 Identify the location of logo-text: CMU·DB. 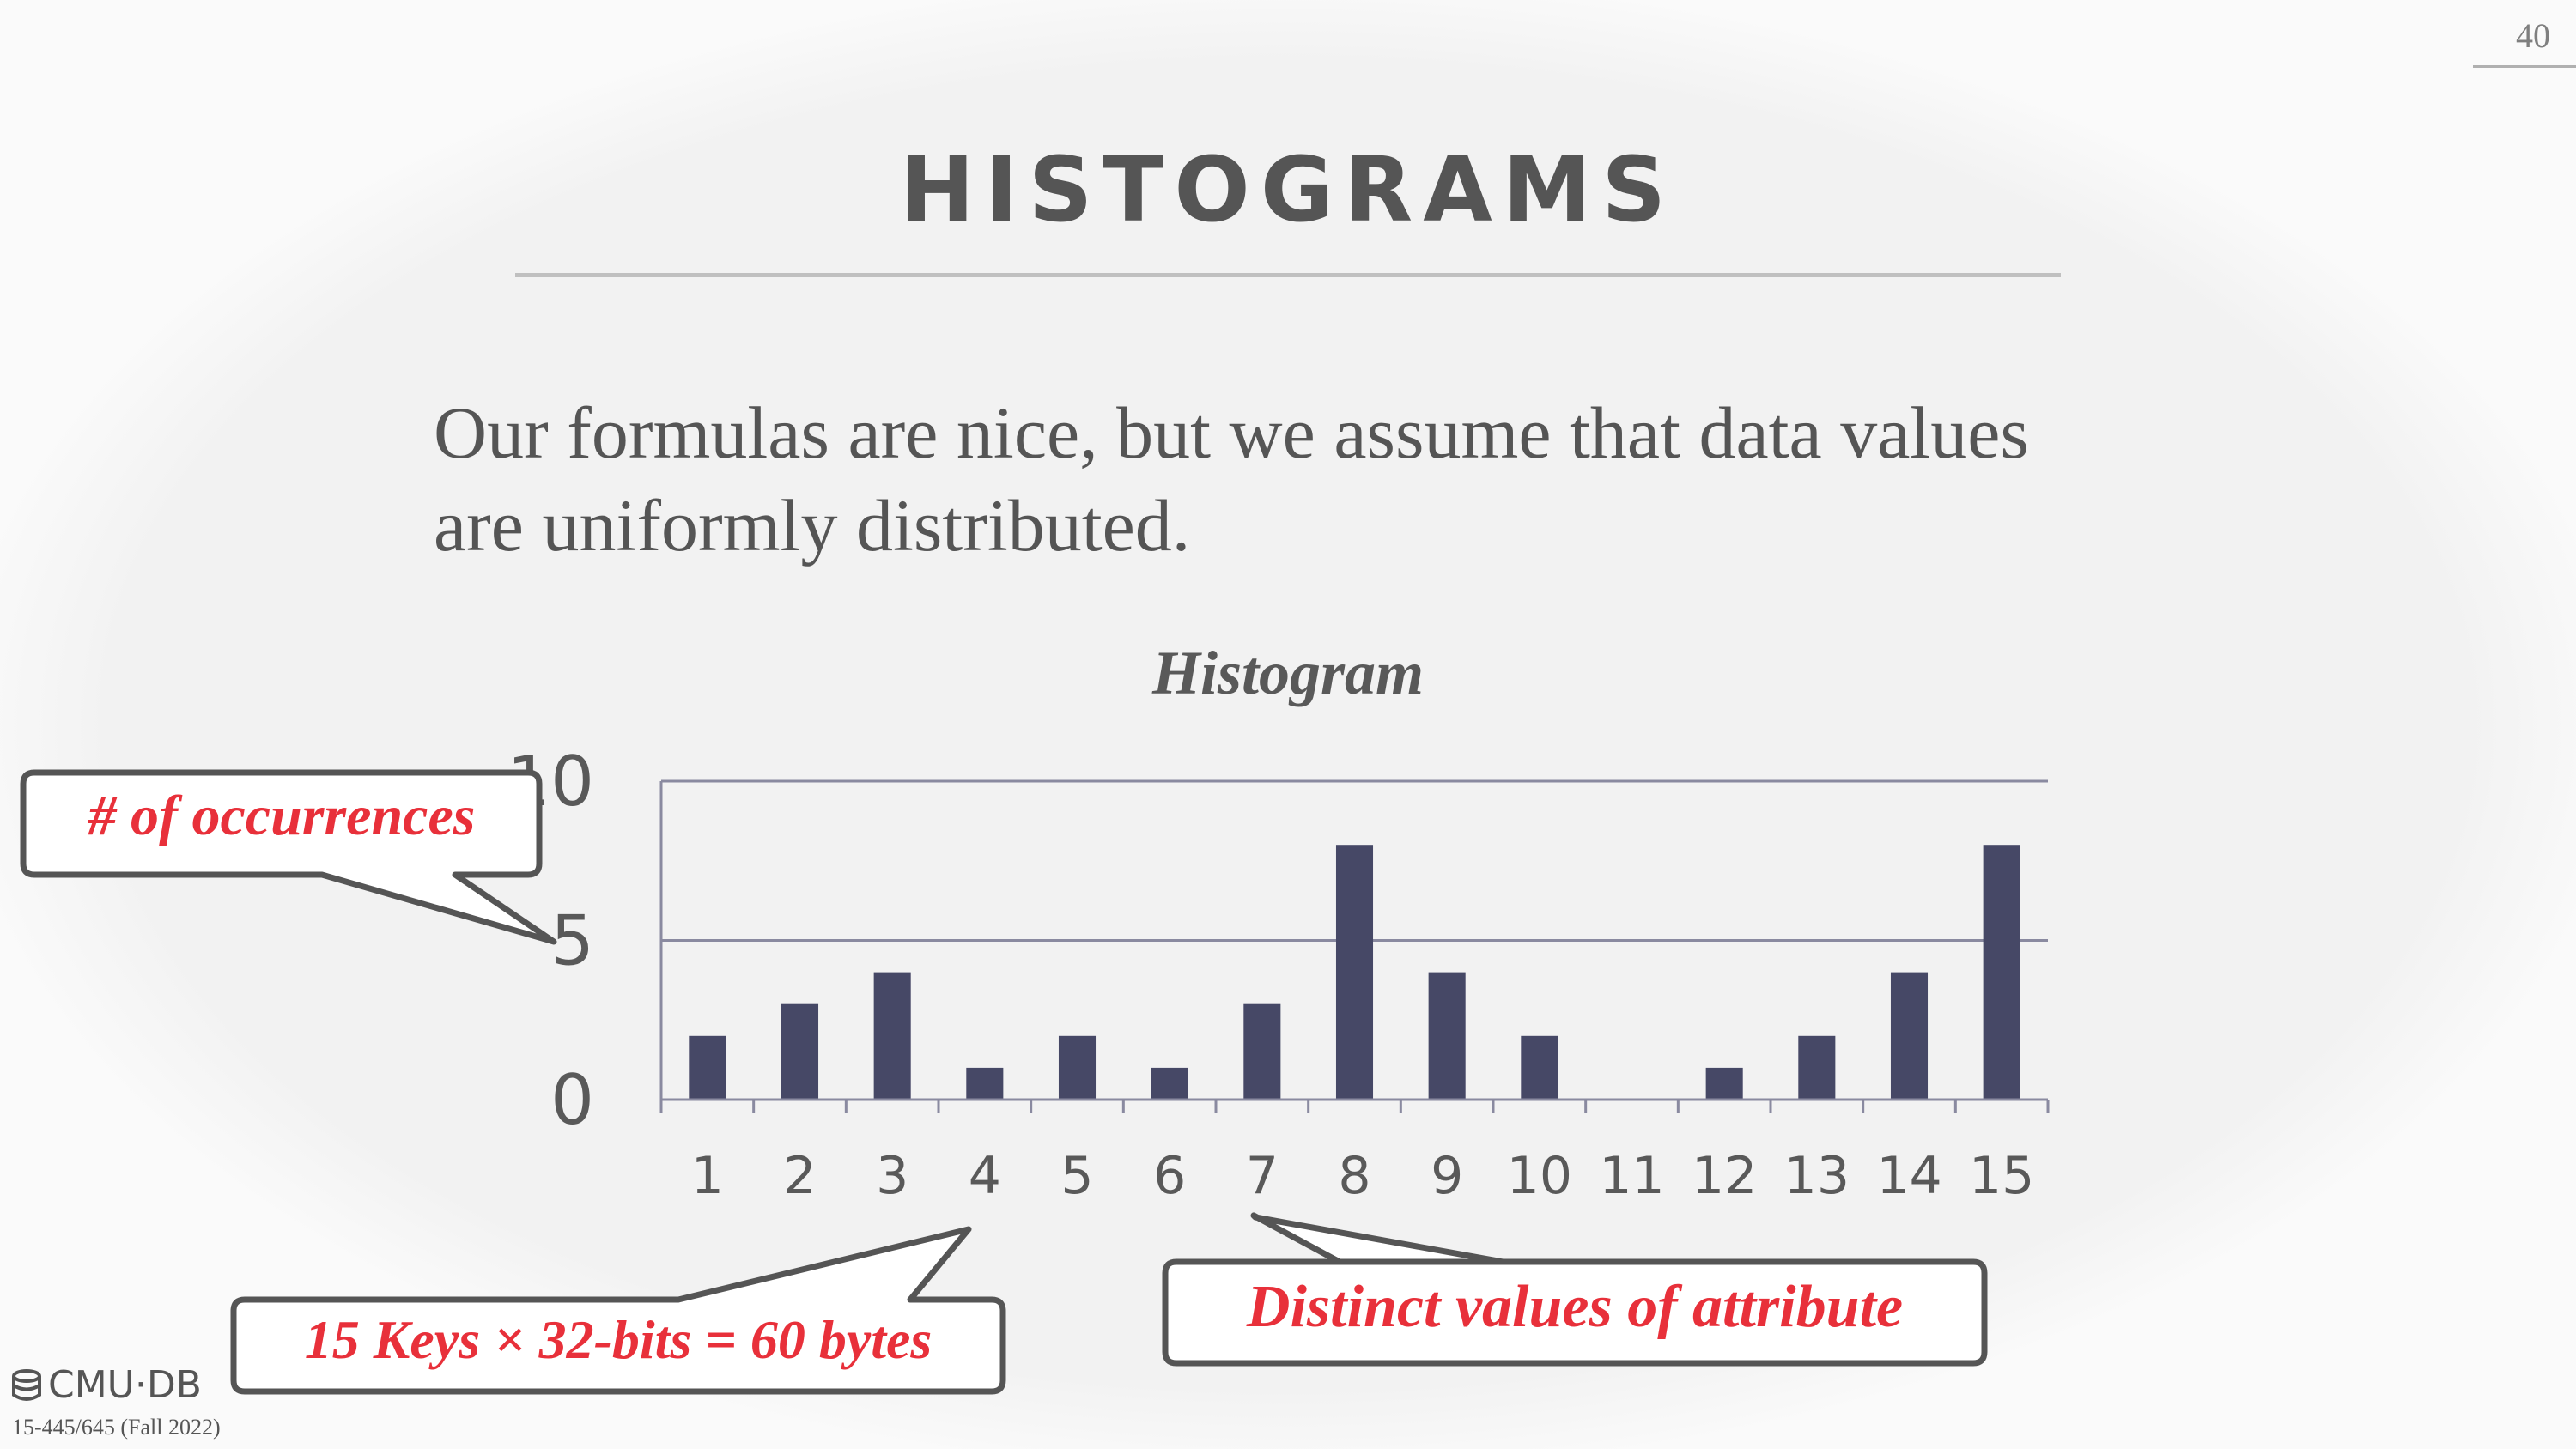
(125, 1385).